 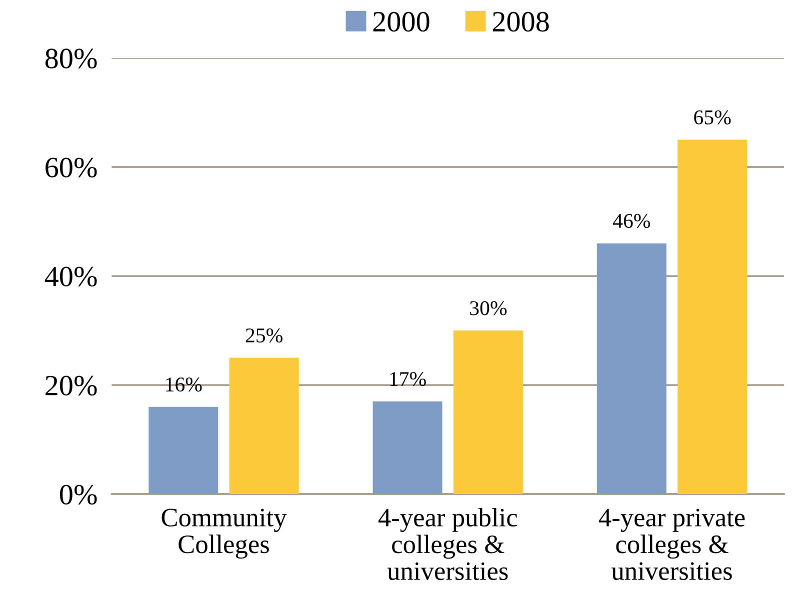 What do you see at coordinates (70, 276) in the screenshot?
I see `y-tick-label: 40%` at bounding box center [70, 276].